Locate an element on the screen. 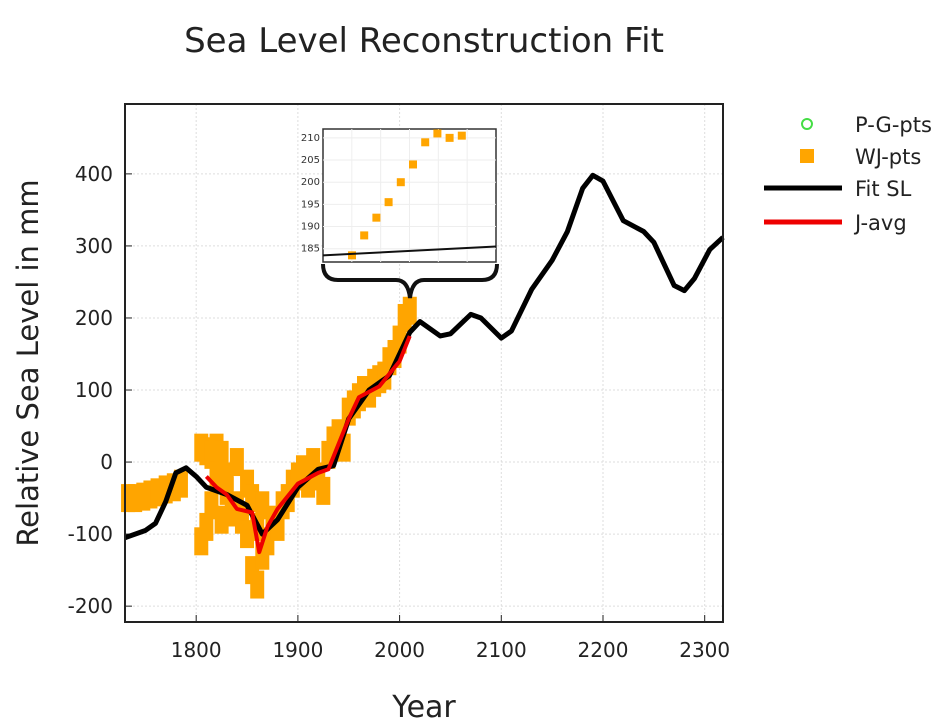 This screenshot has width=946, height=727. y-tick-label: 400 is located at coordinates (94, 174).